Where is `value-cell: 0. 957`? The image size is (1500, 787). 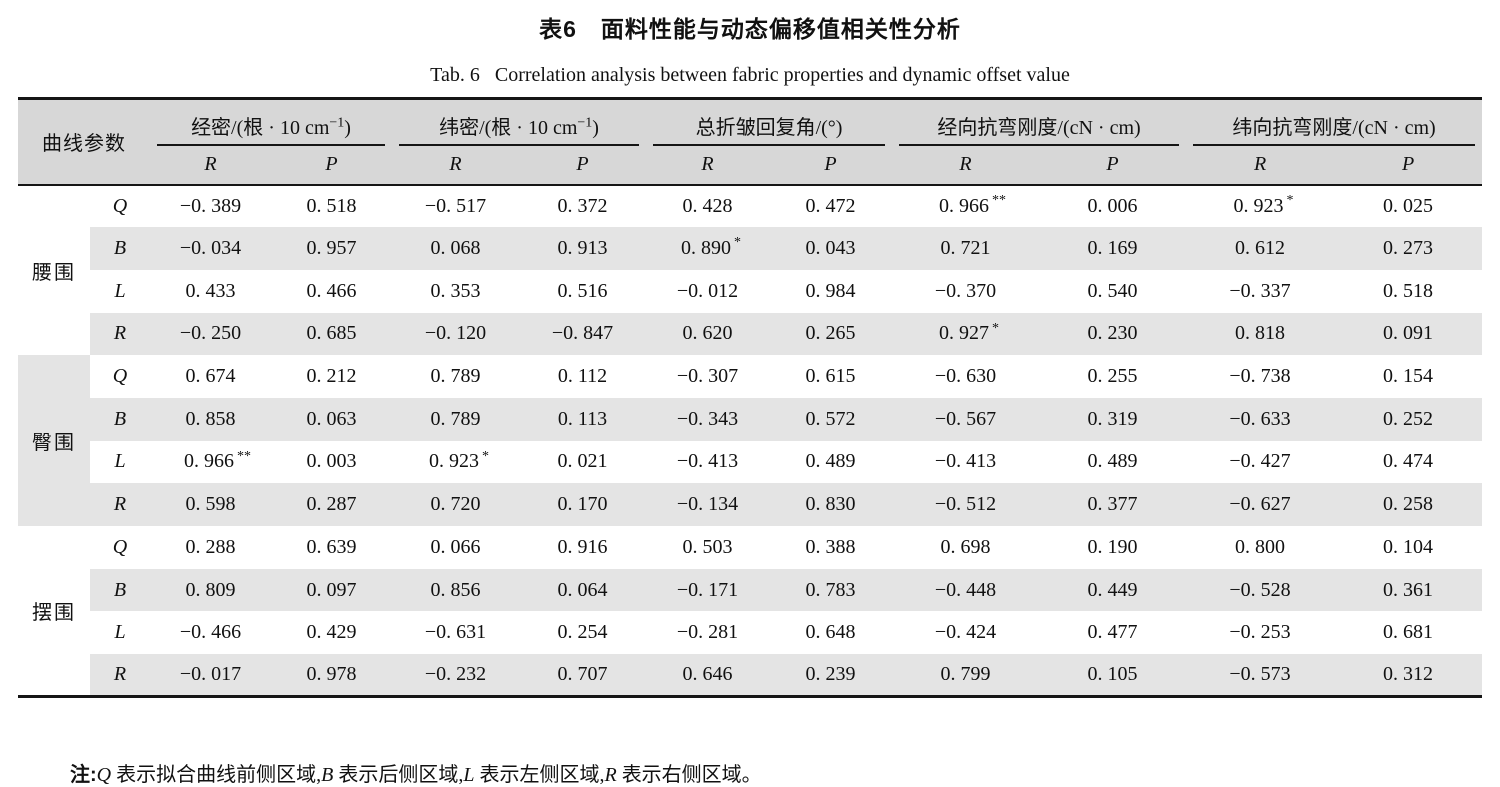 value-cell: 0. 957 is located at coordinates (332, 248).